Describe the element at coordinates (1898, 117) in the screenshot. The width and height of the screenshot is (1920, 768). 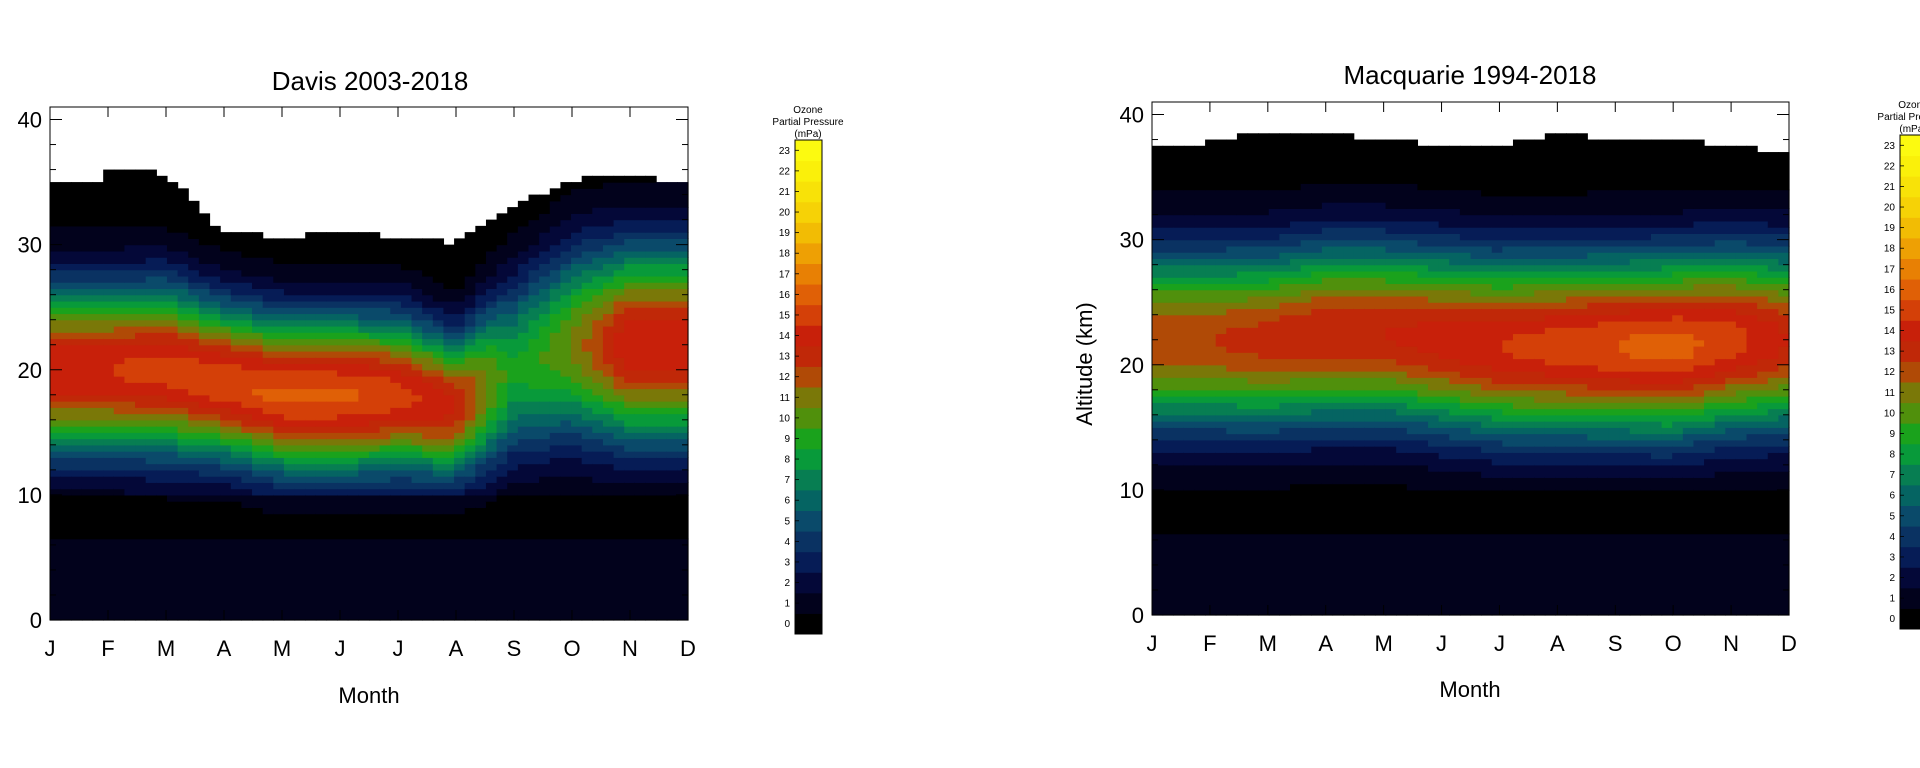
I see `macquarie-colorbar-title: Partial Pressure` at that location.